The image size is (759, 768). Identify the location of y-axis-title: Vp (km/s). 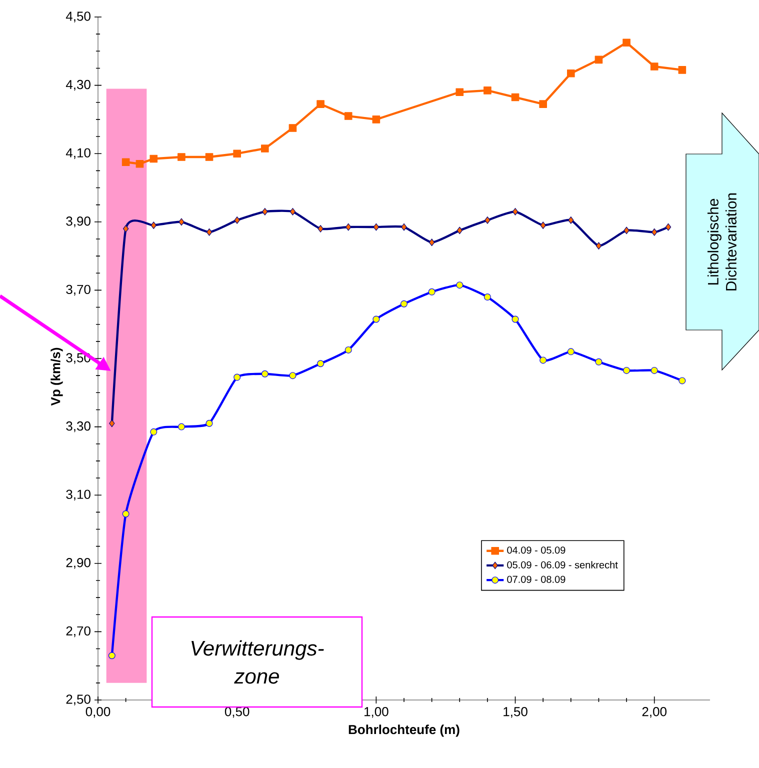
(56, 377).